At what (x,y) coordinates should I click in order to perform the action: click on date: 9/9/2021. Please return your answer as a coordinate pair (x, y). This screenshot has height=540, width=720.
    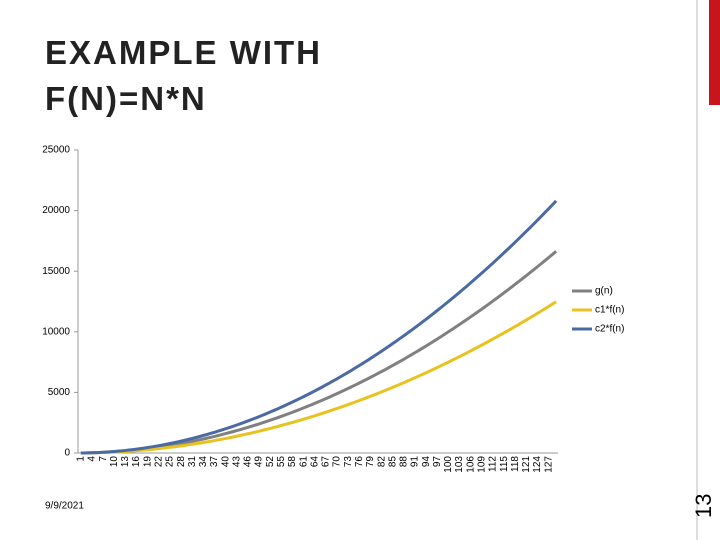
    Looking at the image, I should click on (64, 506).